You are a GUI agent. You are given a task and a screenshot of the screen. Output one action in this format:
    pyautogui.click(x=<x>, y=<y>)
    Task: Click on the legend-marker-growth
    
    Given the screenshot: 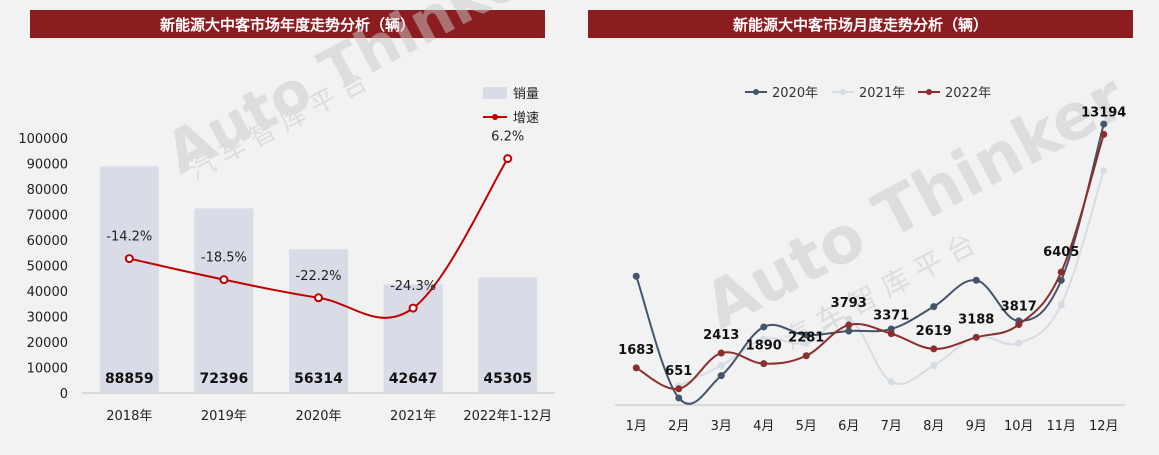 What is the action you would take?
    pyautogui.click(x=495, y=117)
    